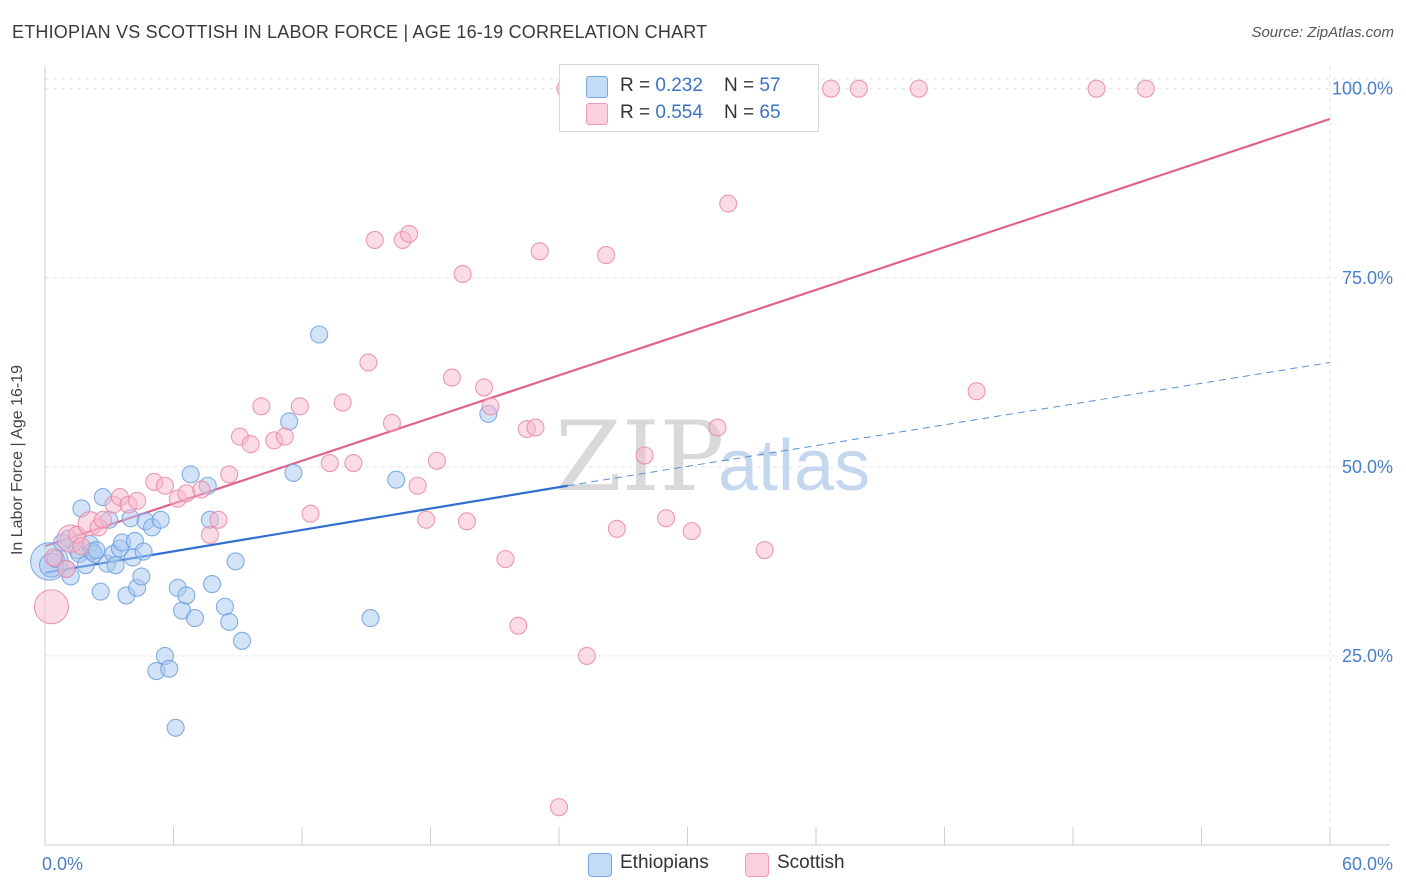 This screenshot has width=1406, height=892. What do you see at coordinates (679, 112) in the screenshot?
I see `r-value: 0.554` at bounding box center [679, 112].